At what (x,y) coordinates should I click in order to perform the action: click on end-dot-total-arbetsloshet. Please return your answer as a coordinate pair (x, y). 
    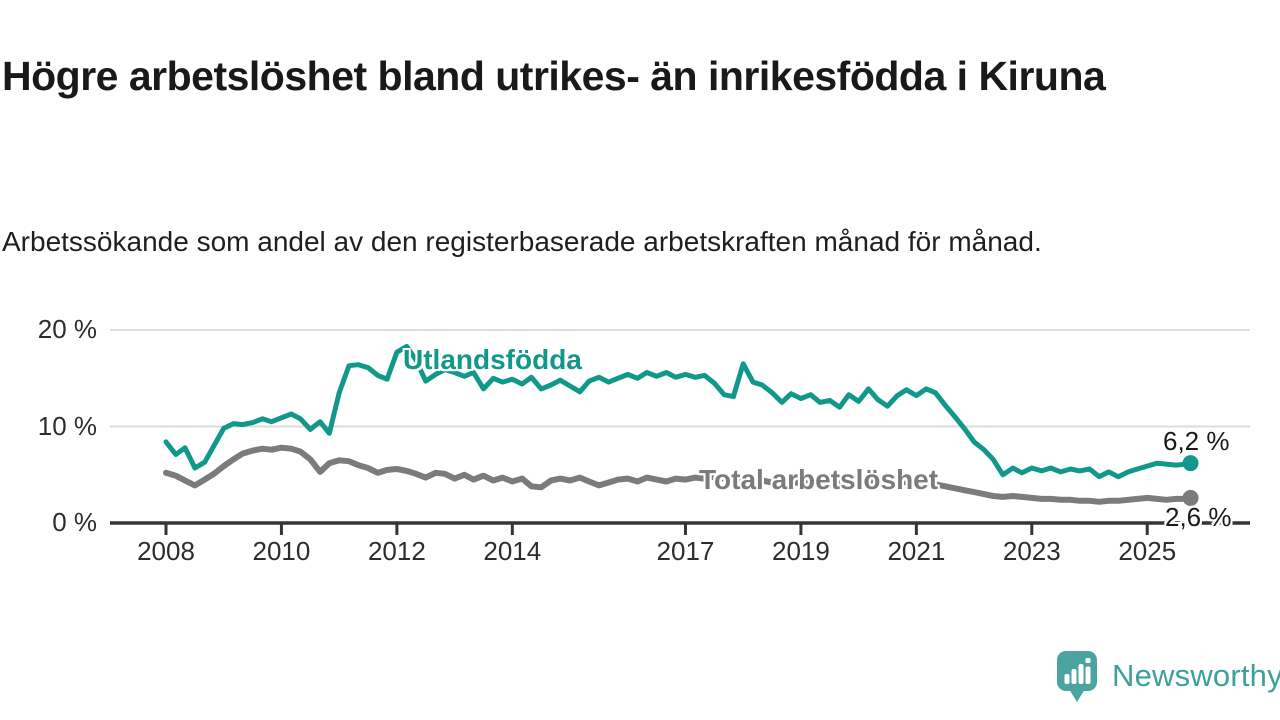
    Looking at the image, I should click on (1190, 497).